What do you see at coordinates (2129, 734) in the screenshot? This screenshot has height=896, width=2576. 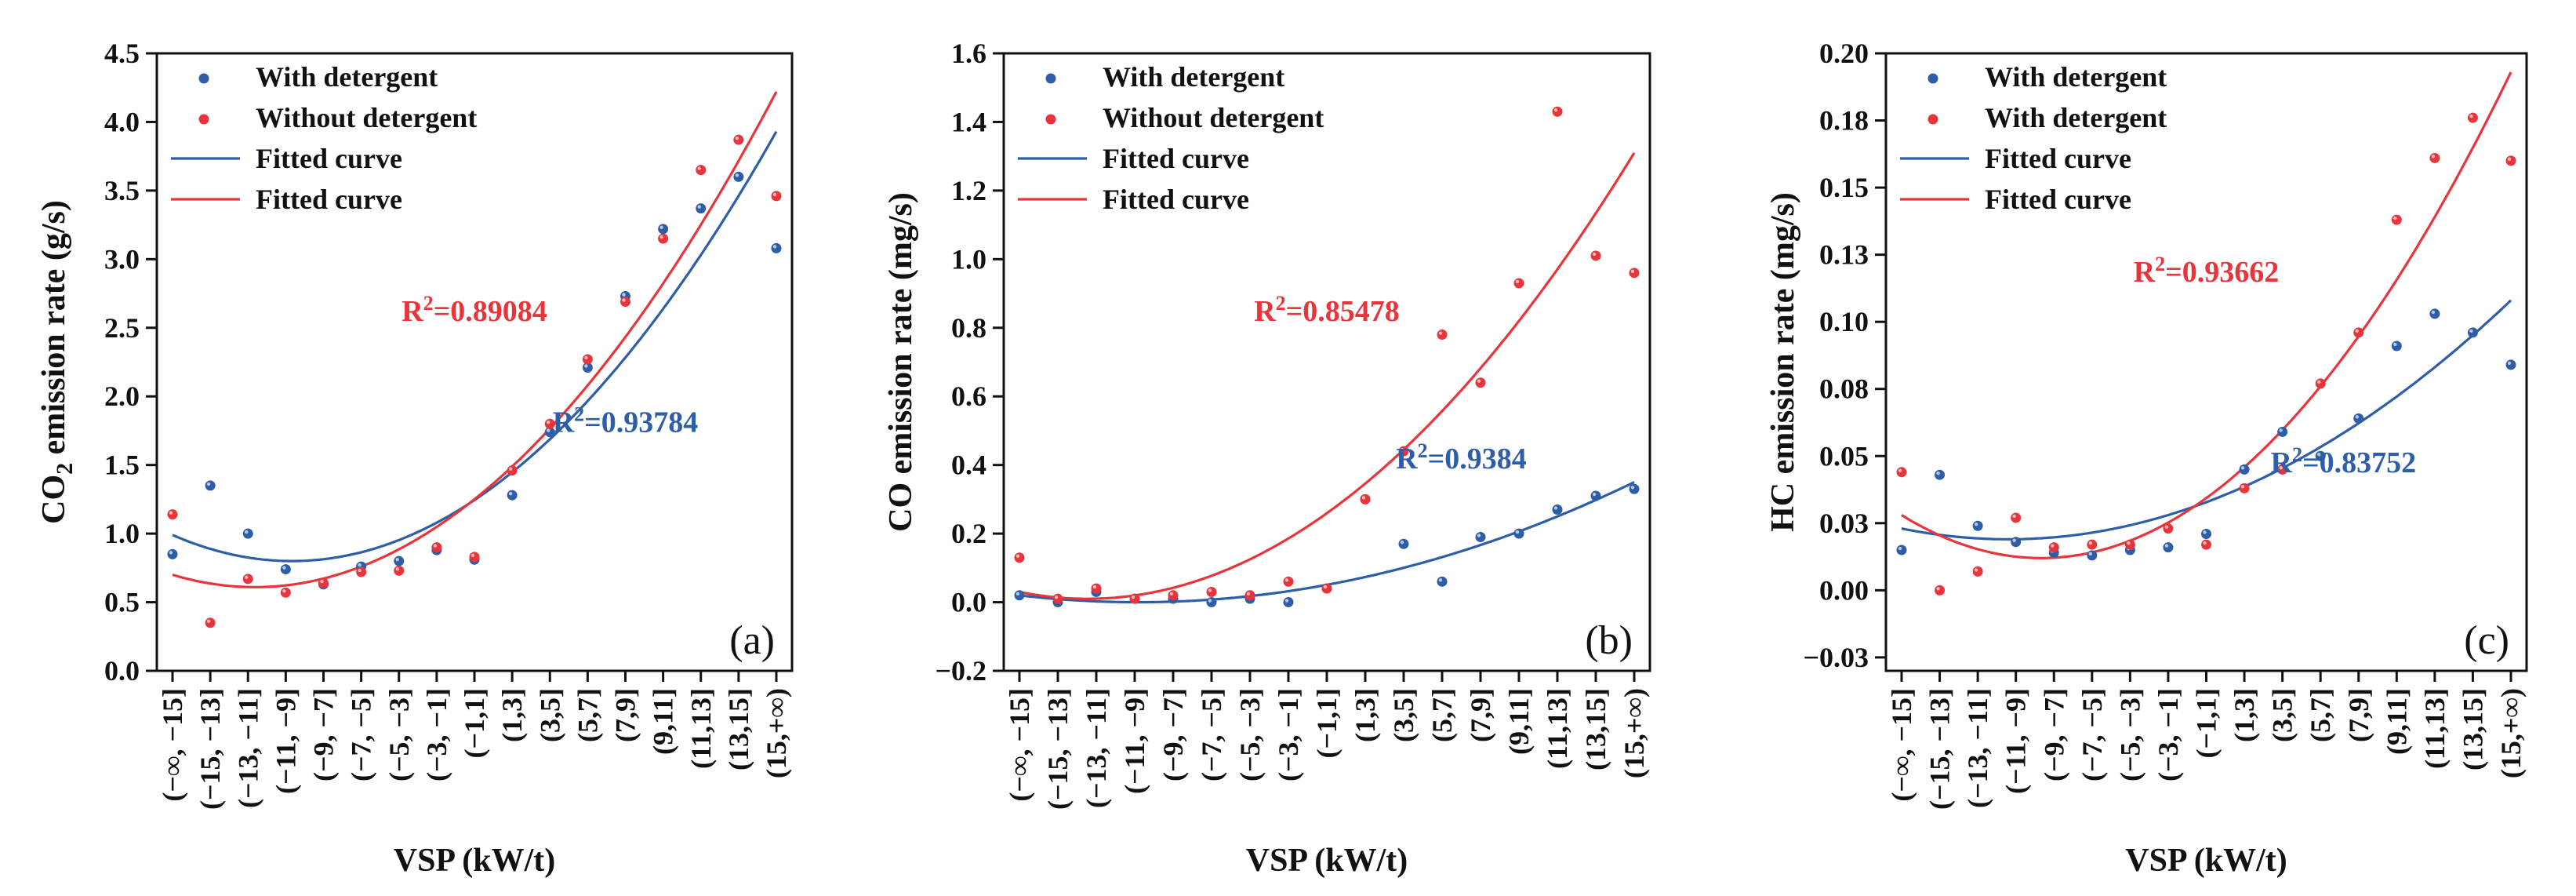 I see `x-tick-label: (−5, −3]` at bounding box center [2129, 734].